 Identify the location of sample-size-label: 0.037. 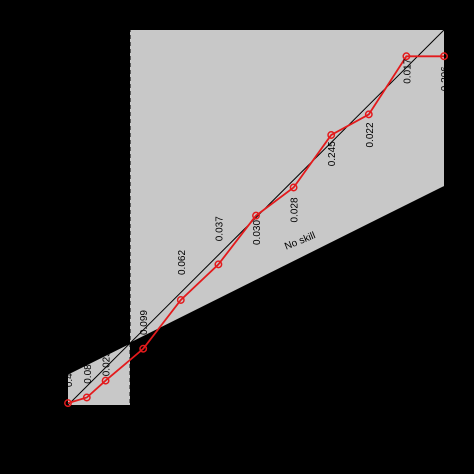
(219, 228).